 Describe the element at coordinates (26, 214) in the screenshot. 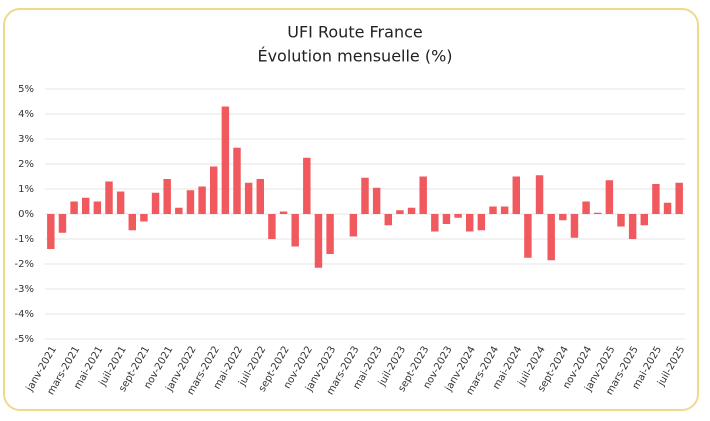

I see `y-tick-label: 0%` at that location.